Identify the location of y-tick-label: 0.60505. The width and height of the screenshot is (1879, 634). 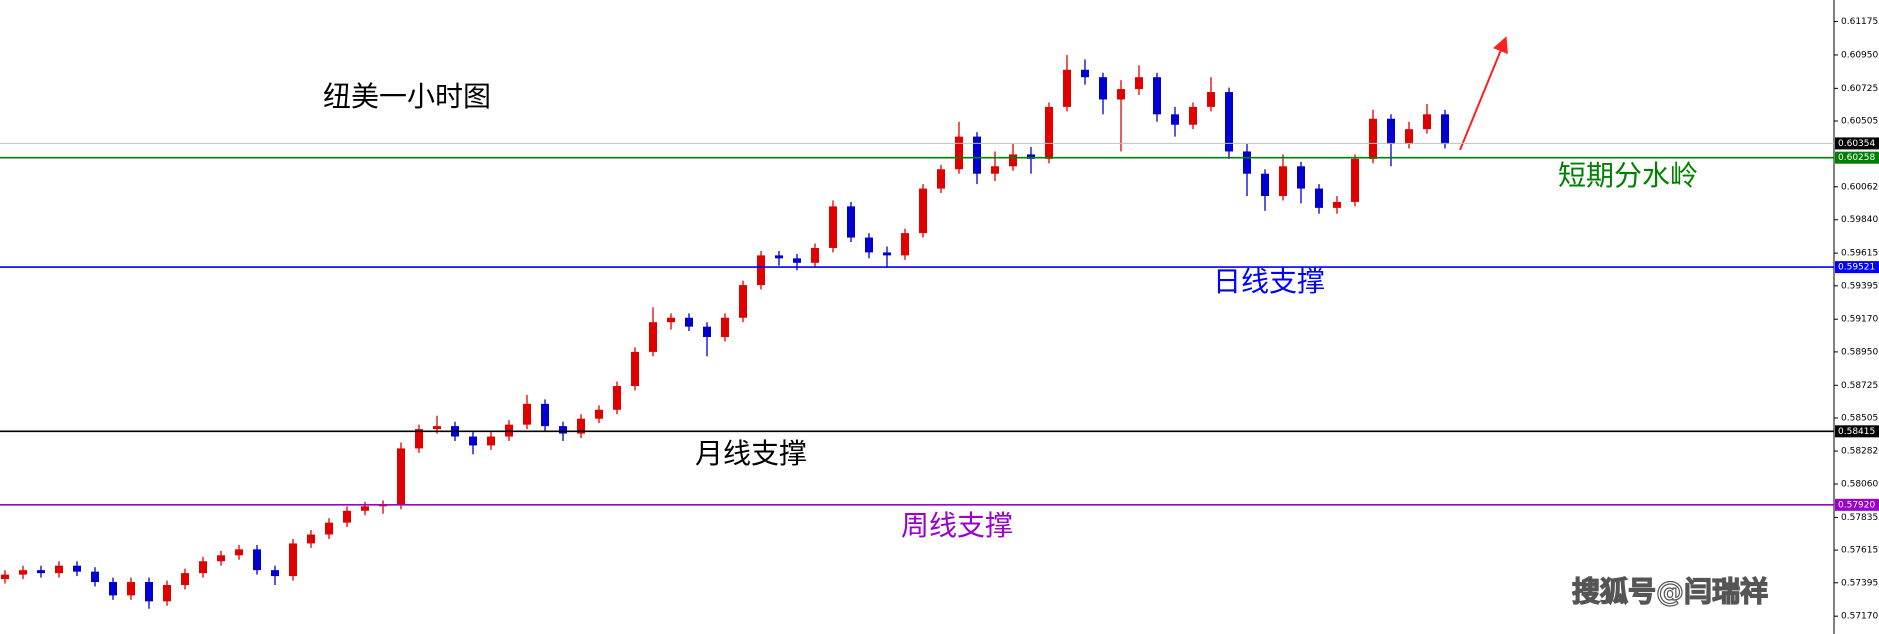
(1859, 122).